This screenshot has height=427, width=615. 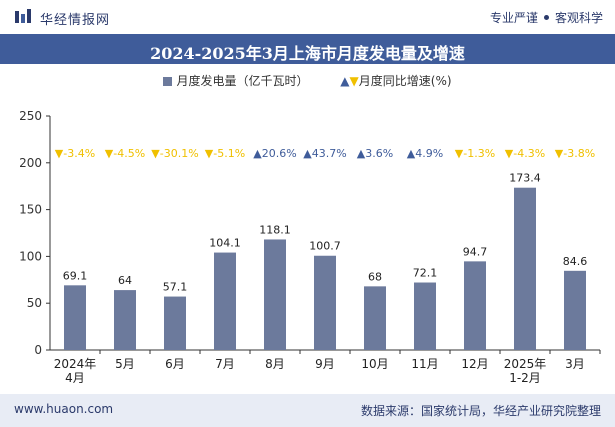 What do you see at coordinates (578, 18) in the screenshot?
I see `tagline-second: 客观科学` at bounding box center [578, 18].